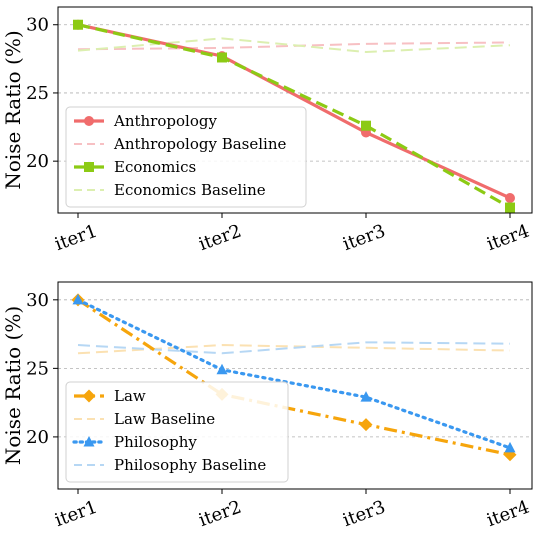  What do you see at coordinates (155, 167) in the screenshot?
I see `legend-label: Economics` at bounding box center [155, 167].